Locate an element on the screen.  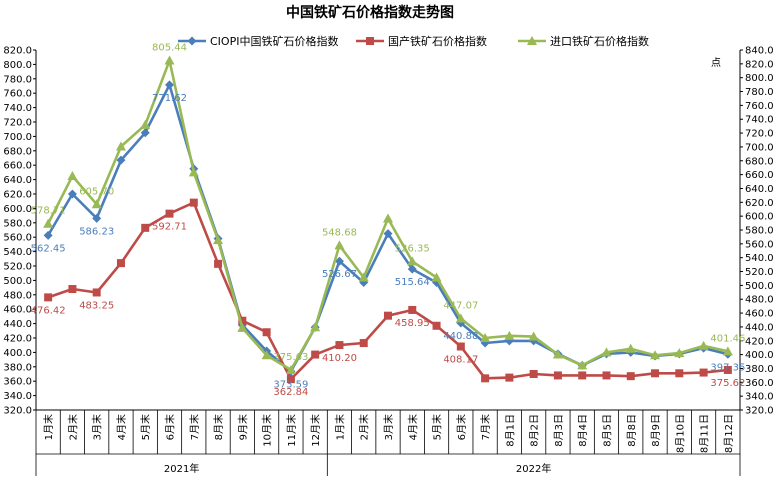
data-label: 410.20 is located at coordinates (339, 358).